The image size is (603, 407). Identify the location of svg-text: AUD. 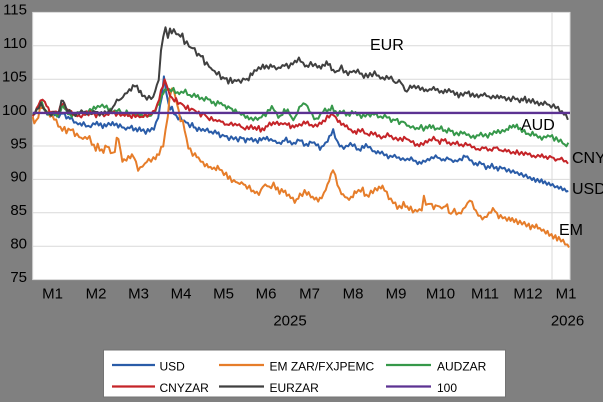
(538, 125).